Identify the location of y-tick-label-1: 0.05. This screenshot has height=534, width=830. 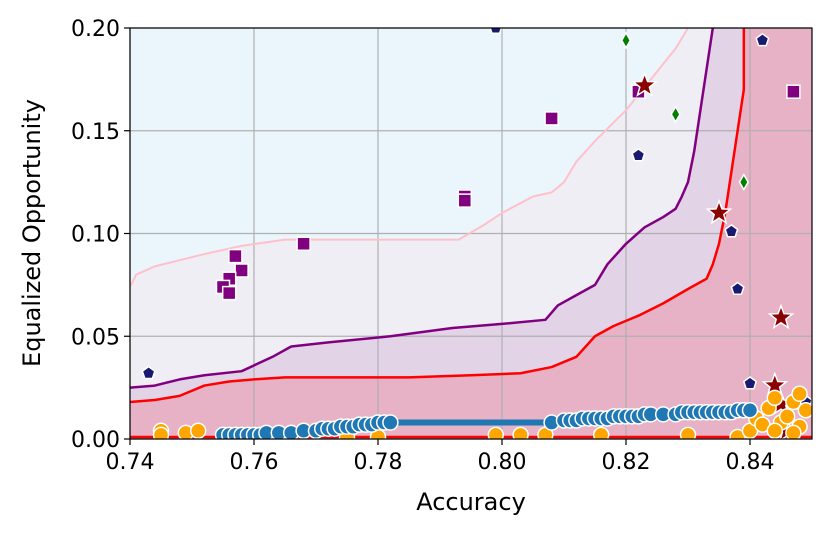
(95, 337).